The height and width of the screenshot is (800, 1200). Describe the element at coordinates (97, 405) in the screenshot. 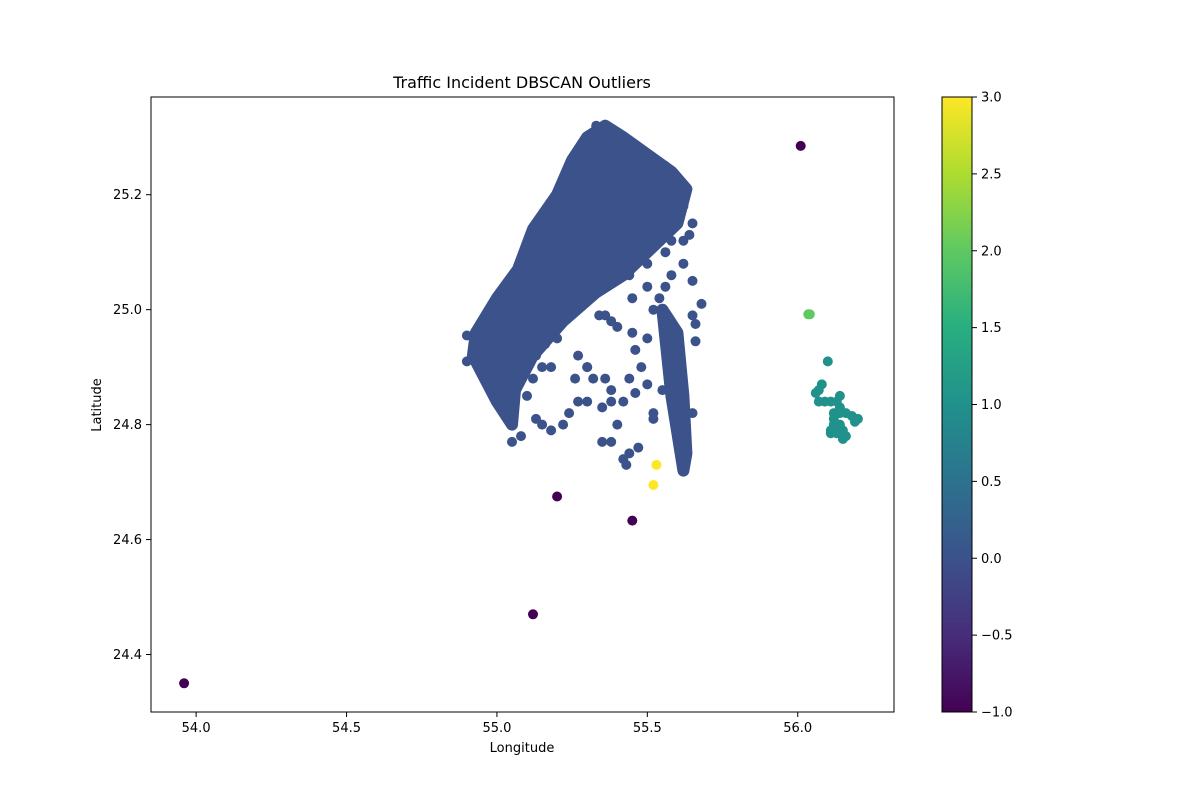

I see `y-axis-label: Latitude` at that location.